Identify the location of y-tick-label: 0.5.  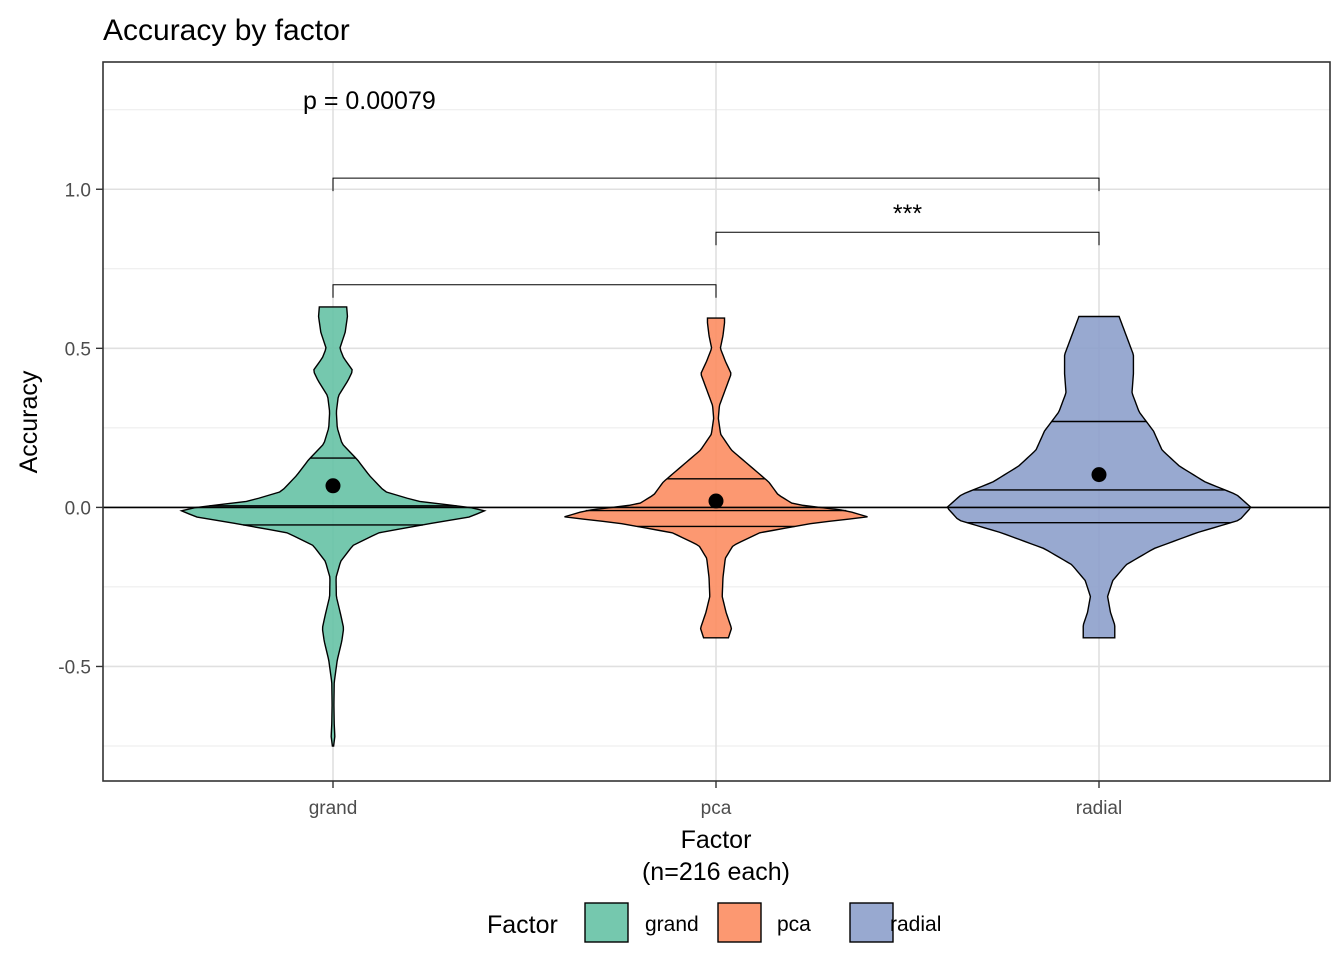
(78, 349).